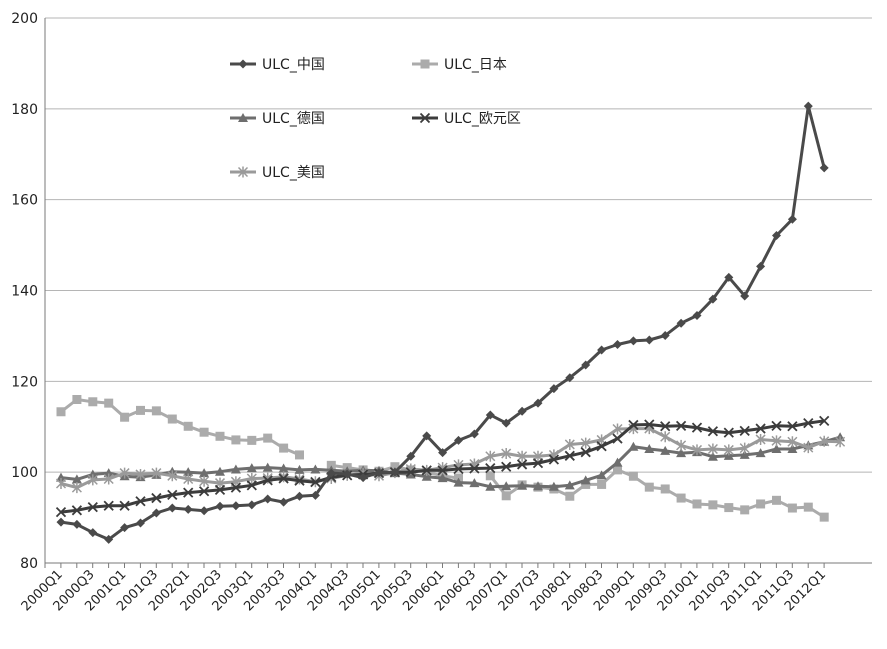  Describe the element at coordinates (293, 173) in the screenshot. I see `legend-label: ULC_美国` at that location.